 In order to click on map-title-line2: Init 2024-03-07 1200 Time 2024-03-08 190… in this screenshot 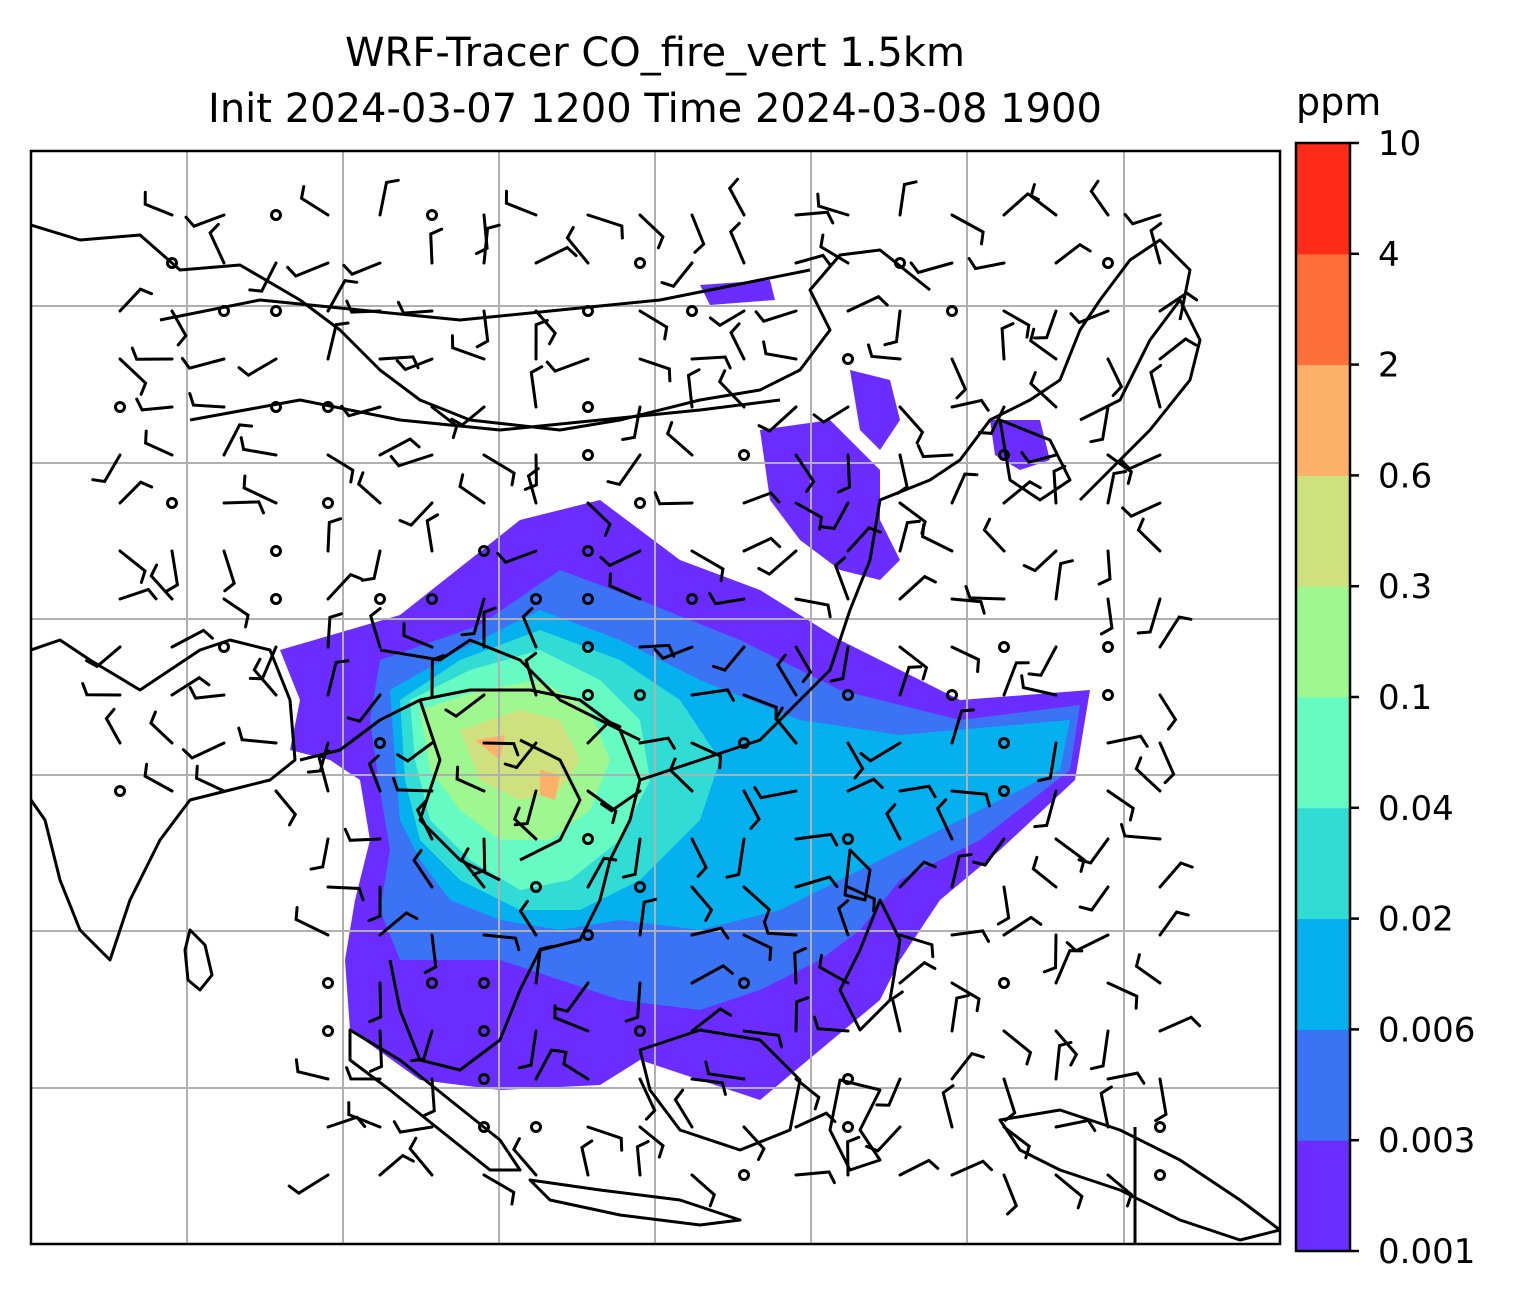, I will do `click(655, 109)`.